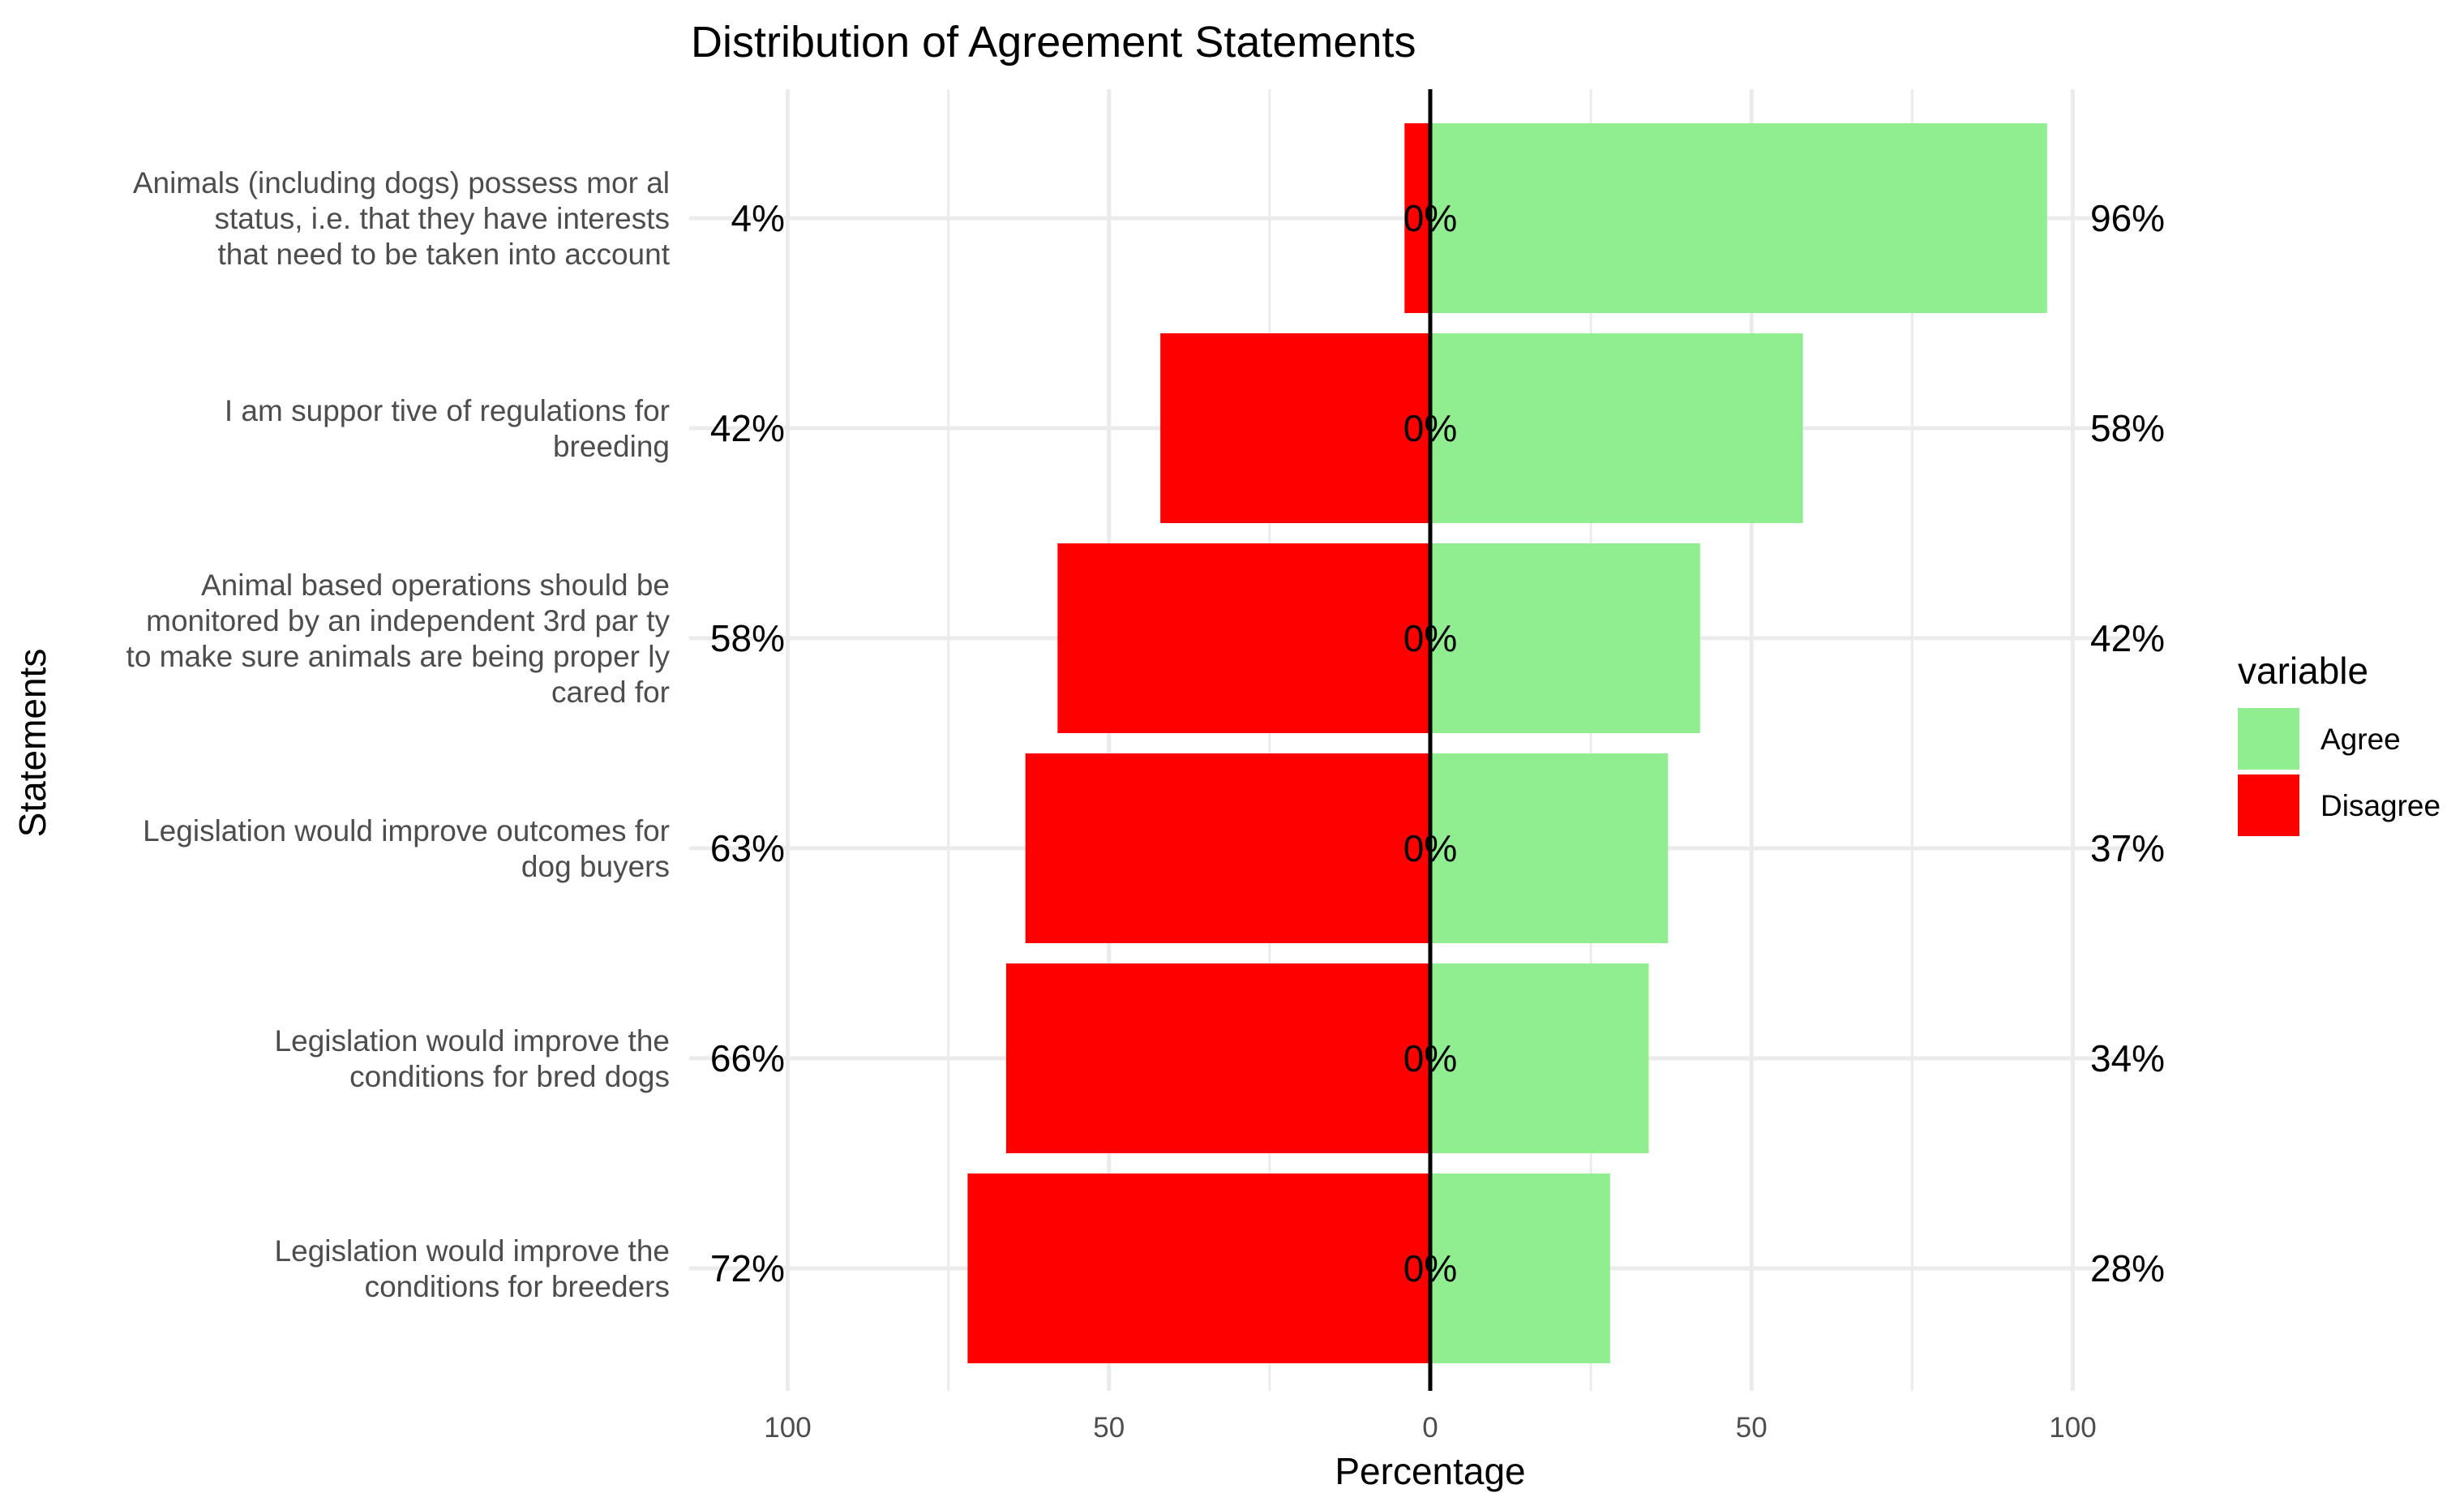 Image resolution: width=2464 pixels, height=1506 pixels. I want to click on x-tick-label: 0, so click(1430, 1428).